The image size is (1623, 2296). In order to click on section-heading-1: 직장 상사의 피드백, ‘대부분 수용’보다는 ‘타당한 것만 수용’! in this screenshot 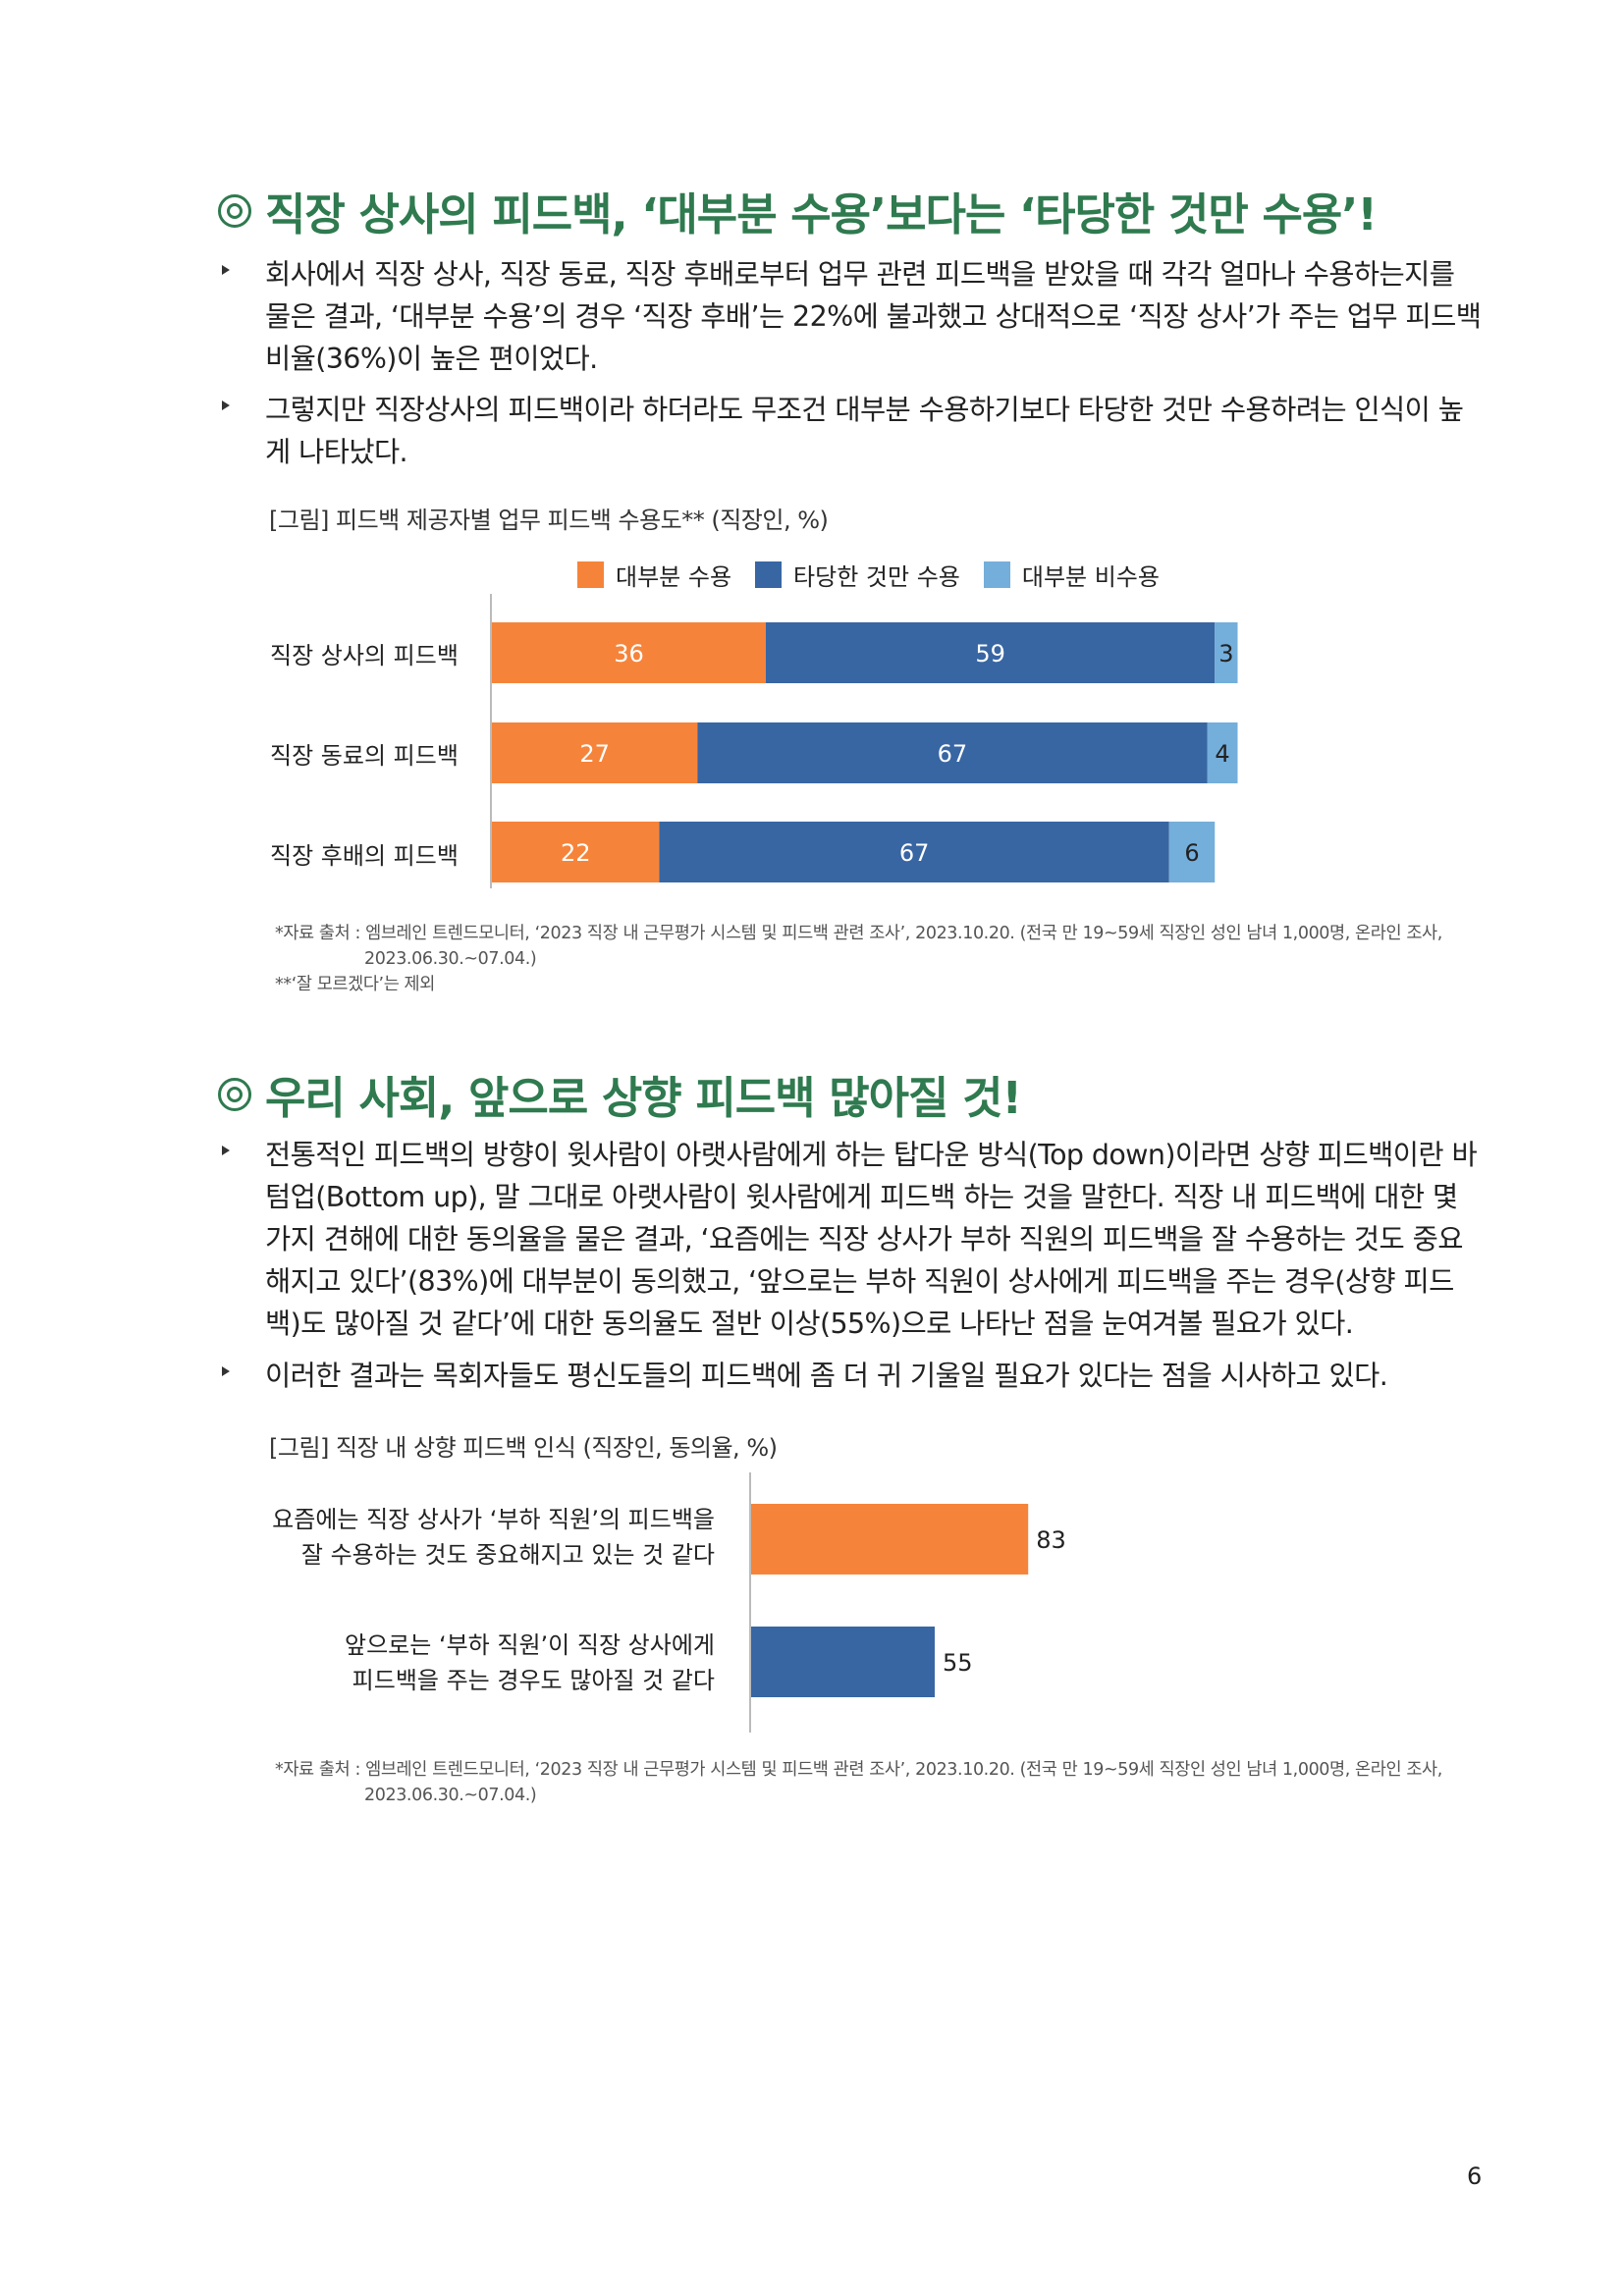, I will do `click(798, 211)`.